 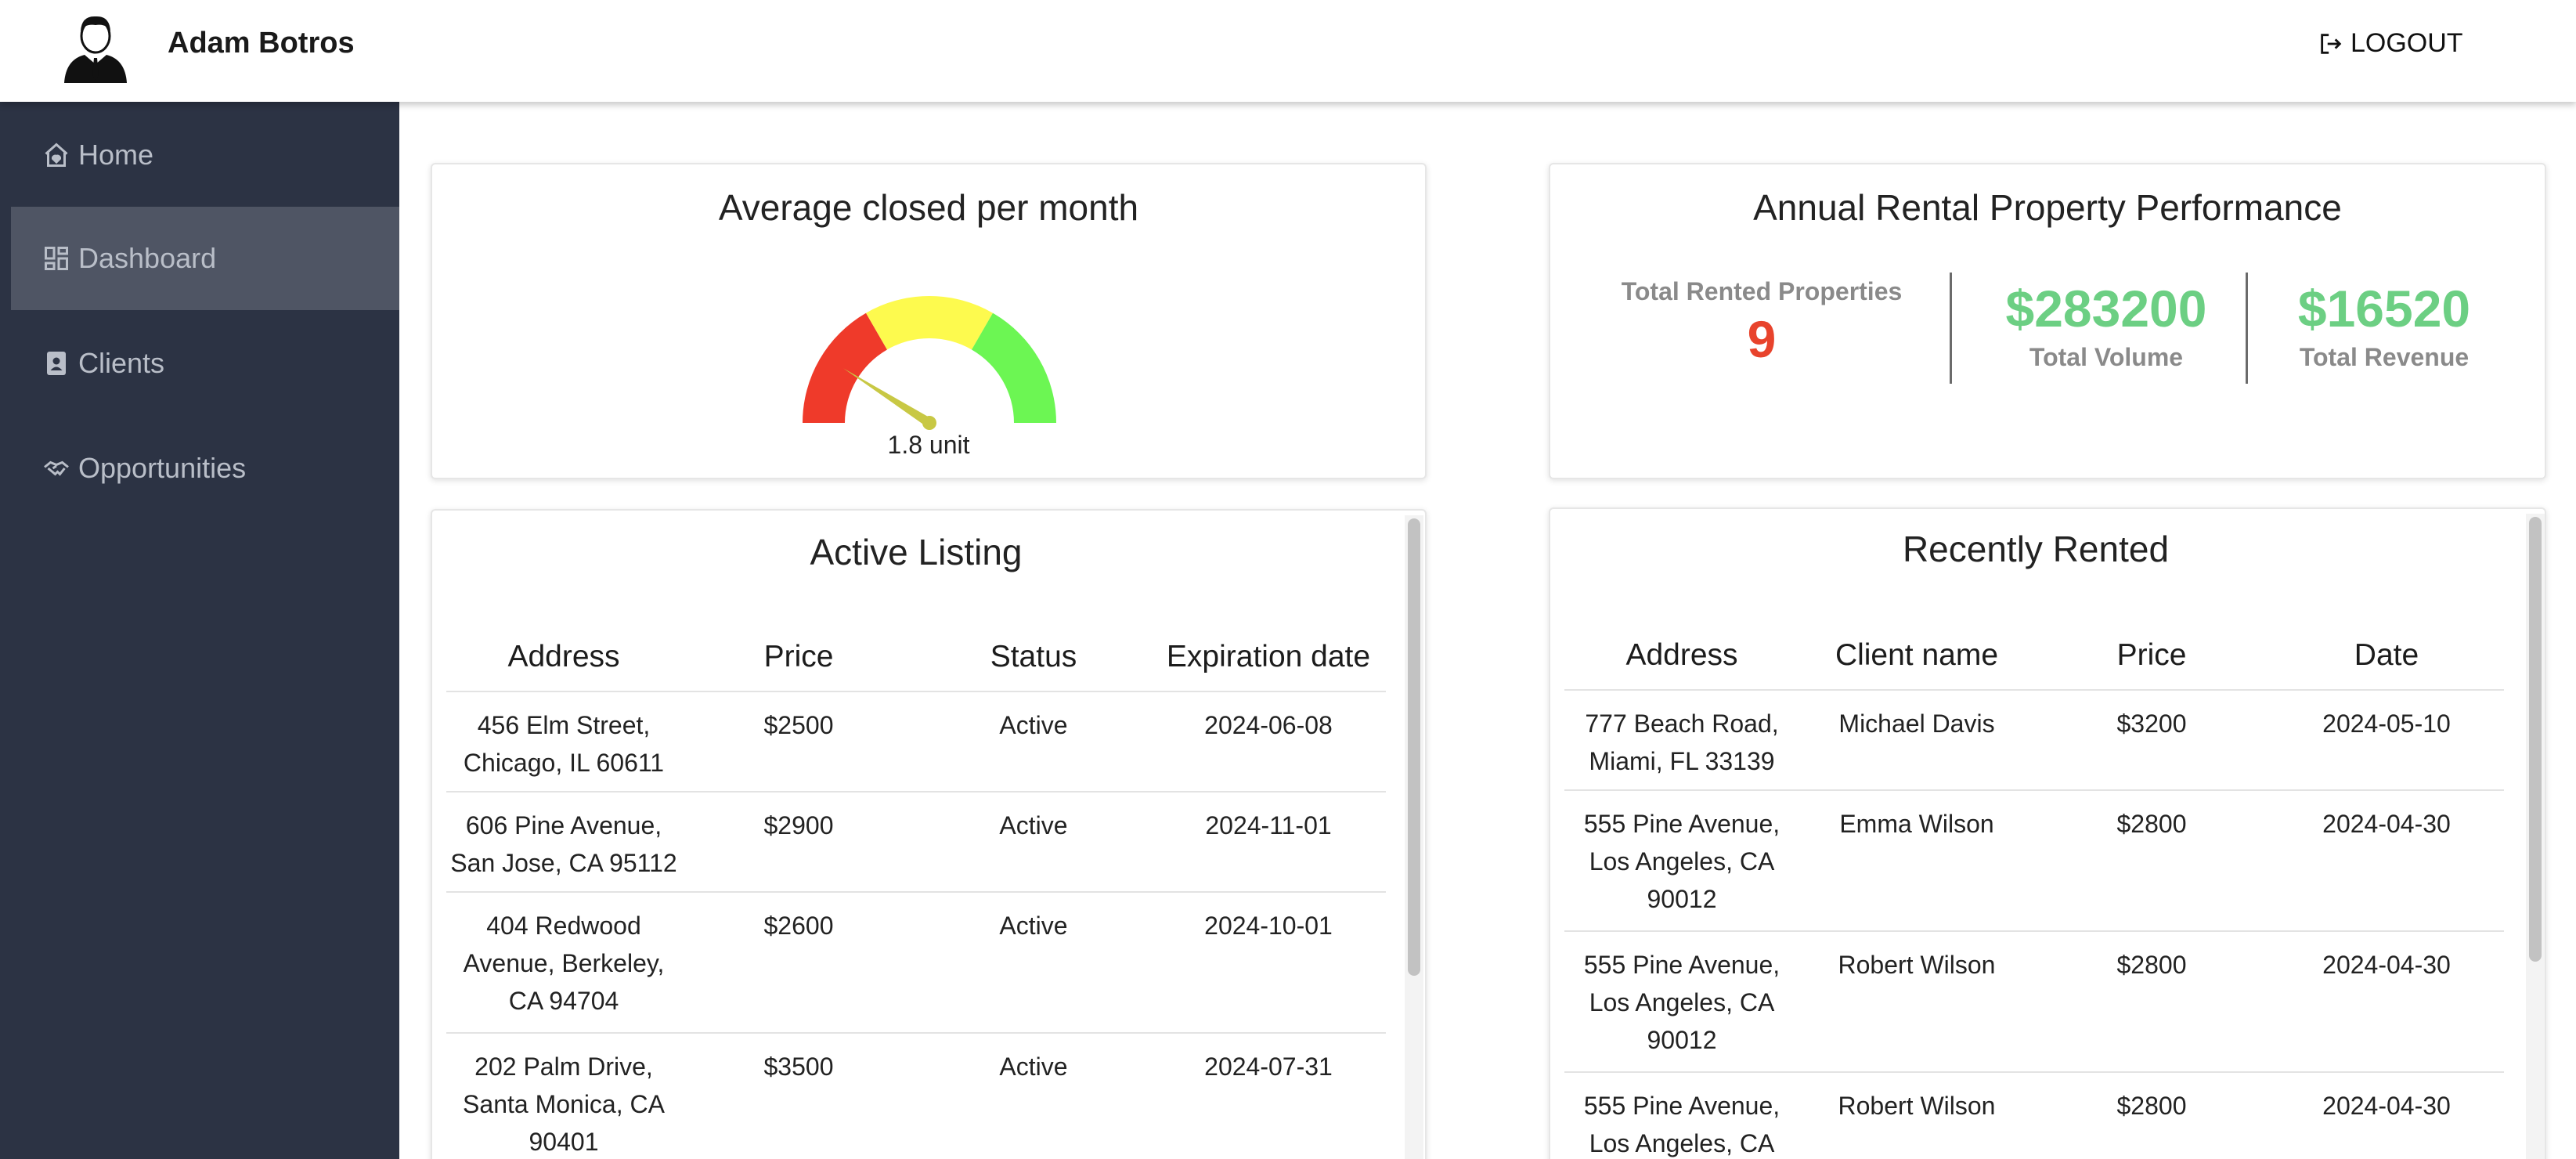 What do you see at coordinates (929, 323) in the screenshot?
I see `gauge-segment-yellow` at bounding box center [929, 323].